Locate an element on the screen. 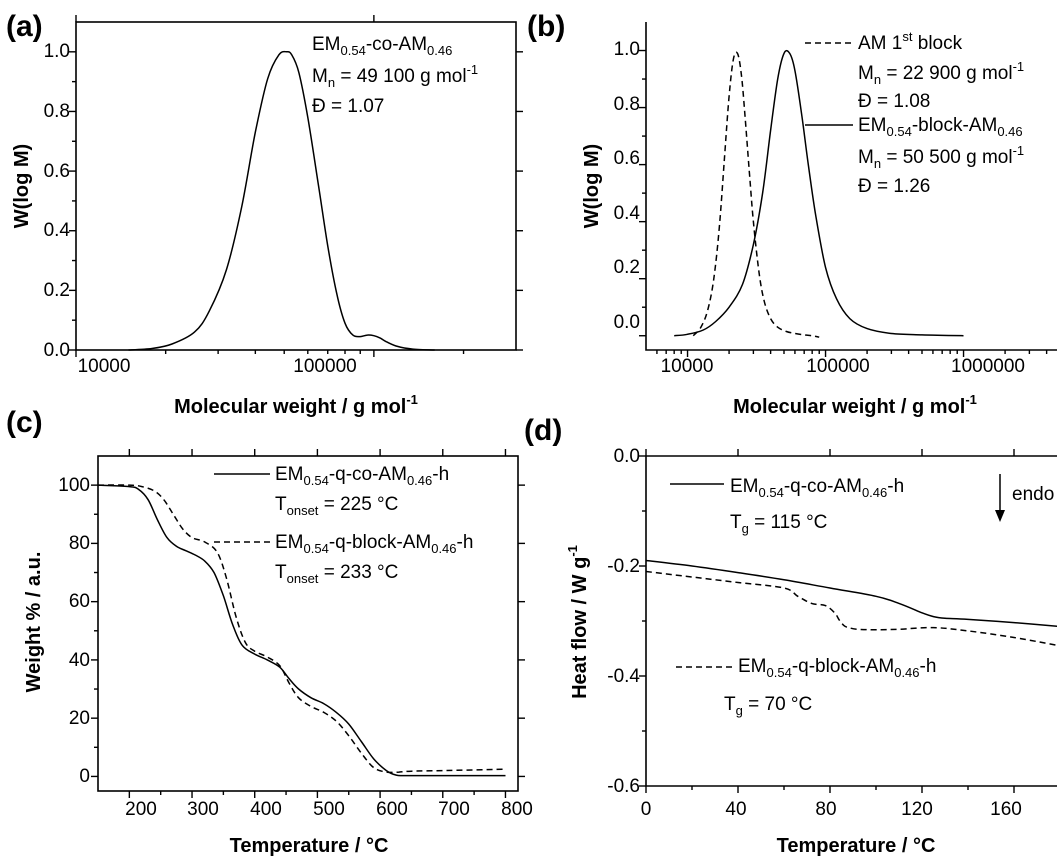 This screenshot has height=862, width=1057. series-lines-c is located at coordinates (301, 630).